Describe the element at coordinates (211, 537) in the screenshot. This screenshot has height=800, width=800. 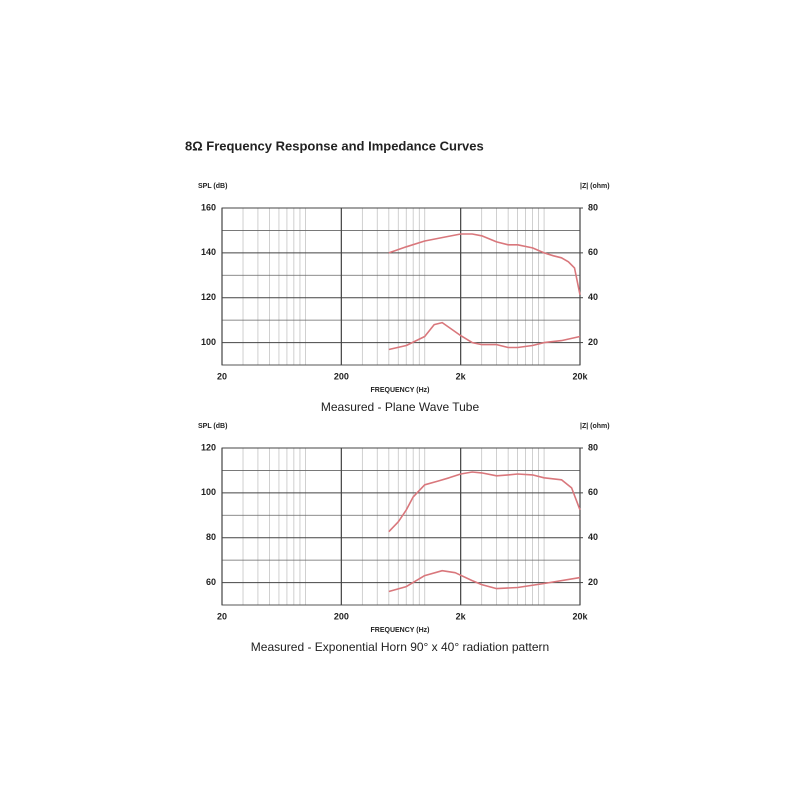
I see `y-tick-label: 80` at that location.